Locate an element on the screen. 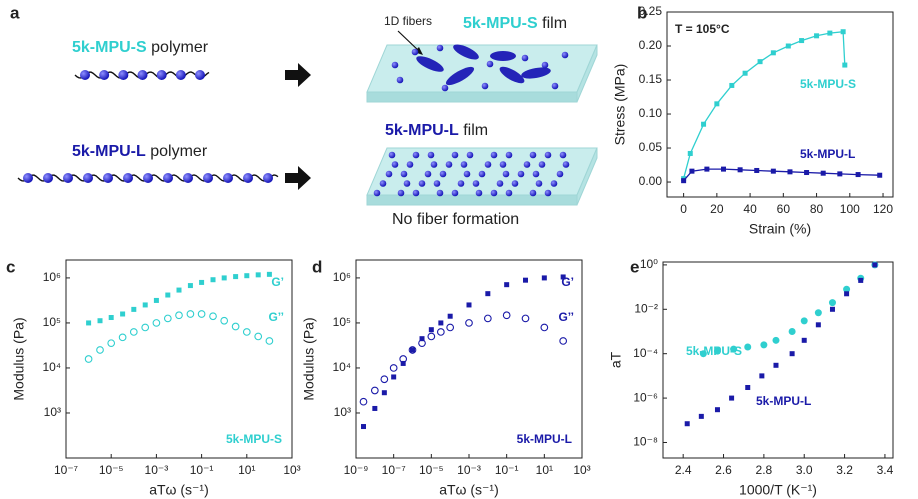 This screenshot has height=499, width=918. x-tick-label: 20 is located at coordinates (717, 209).